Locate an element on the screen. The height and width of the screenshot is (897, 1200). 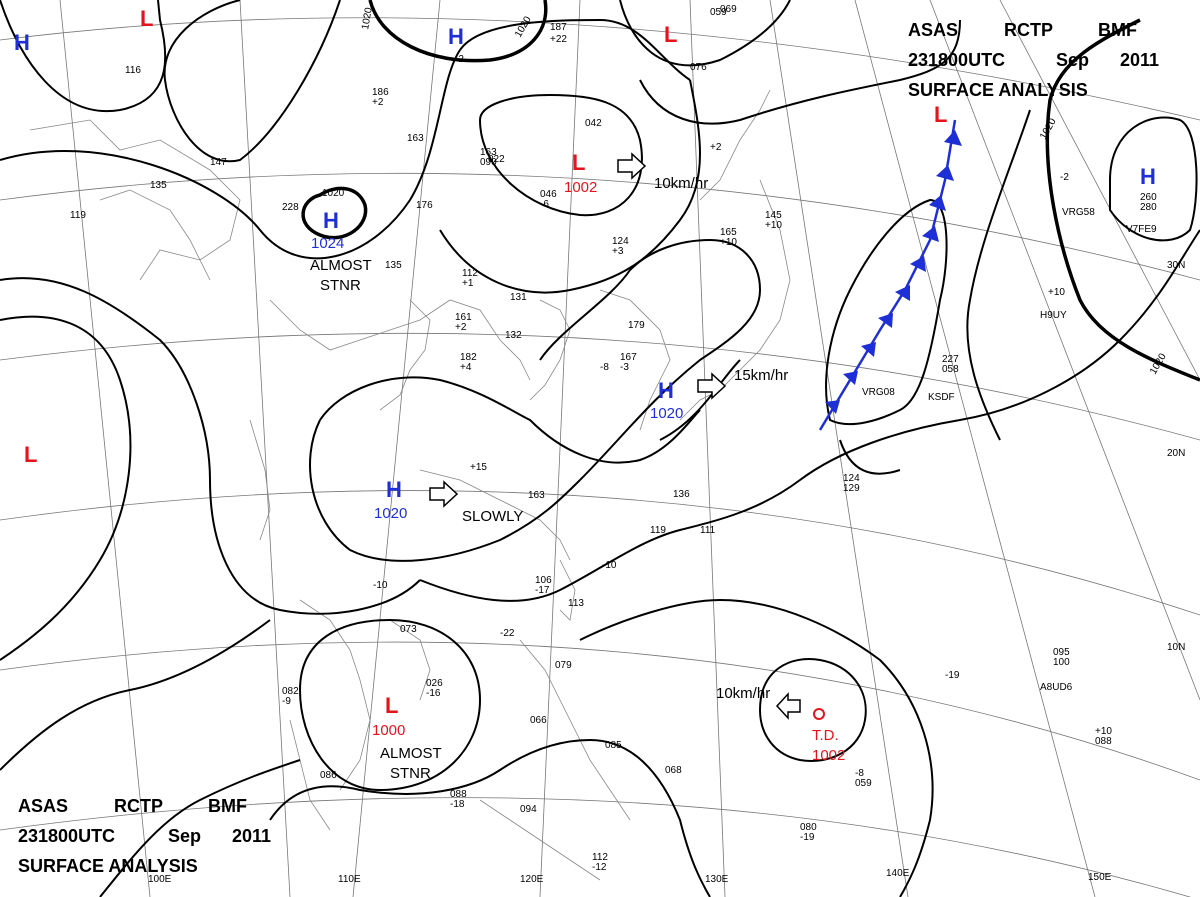
station-value: -17 is located at coordinates (542, 590).